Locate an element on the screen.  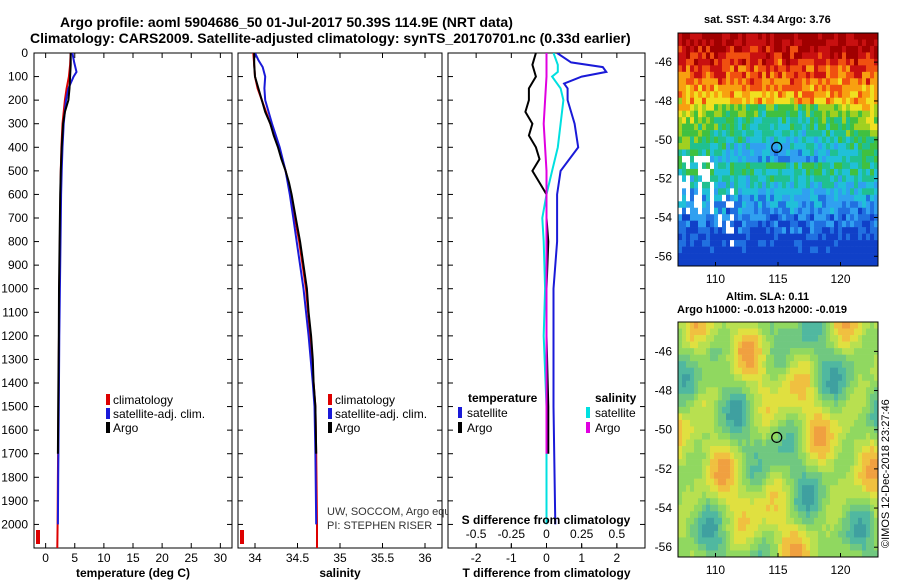
float-position-marker is located at coordinates (777, 147).